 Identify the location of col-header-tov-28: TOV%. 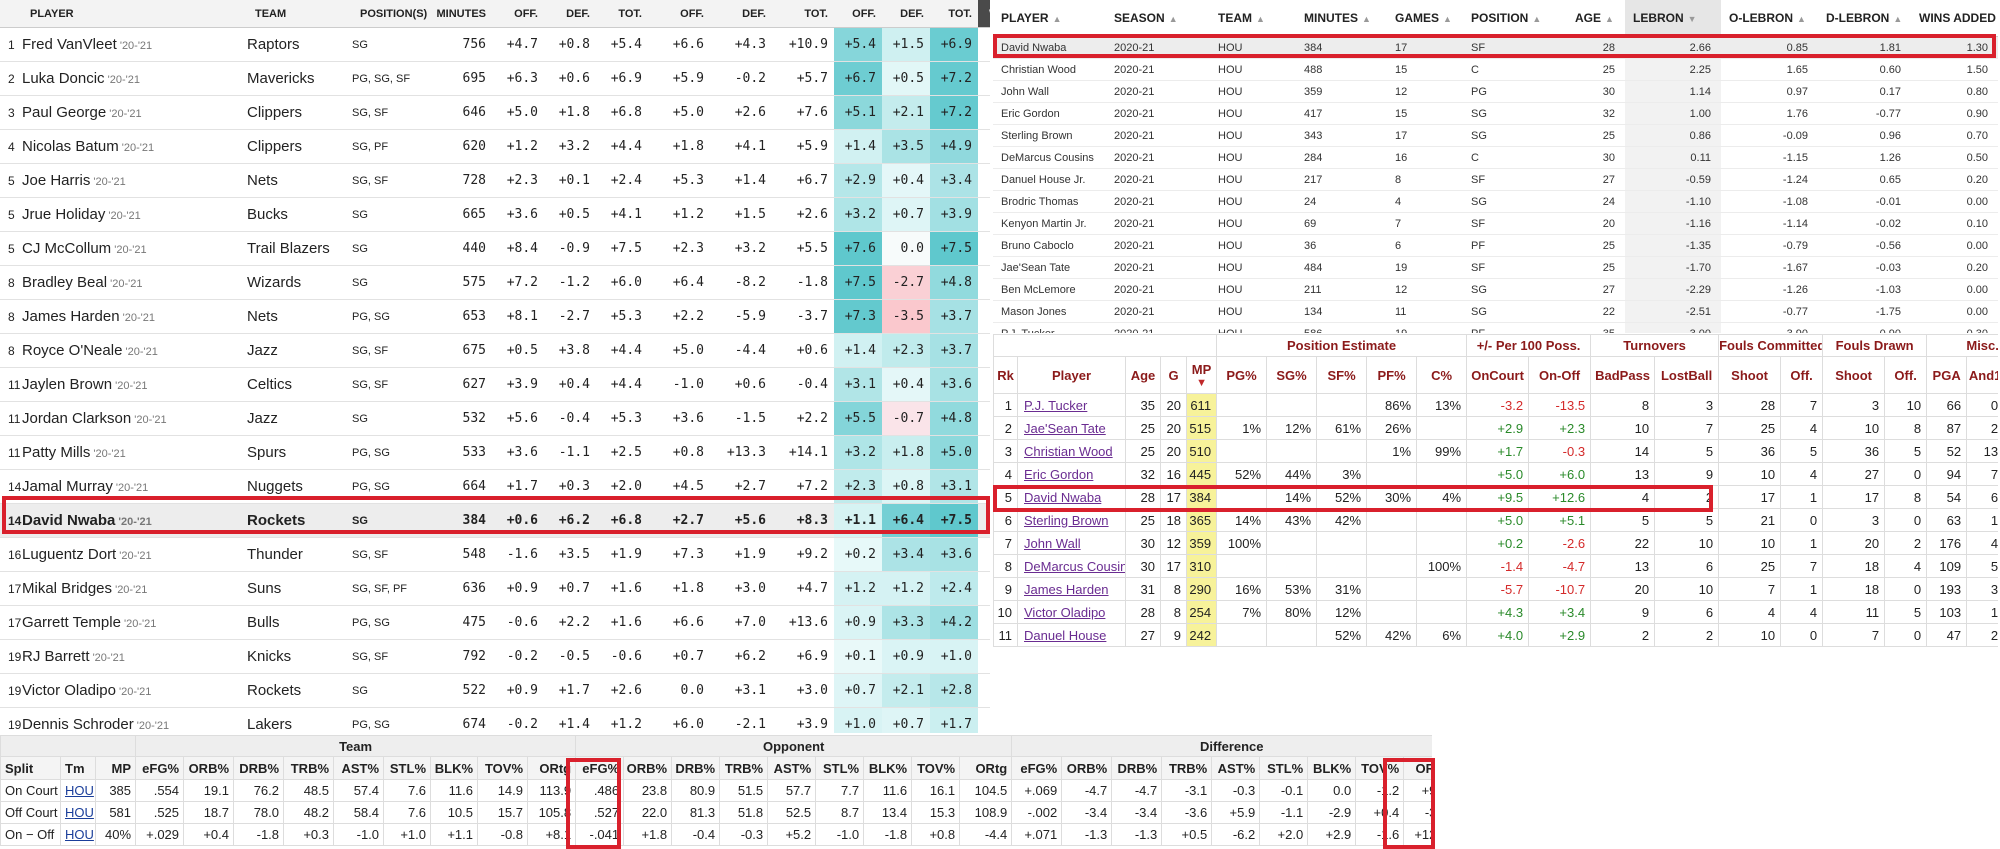
(1380, 768).